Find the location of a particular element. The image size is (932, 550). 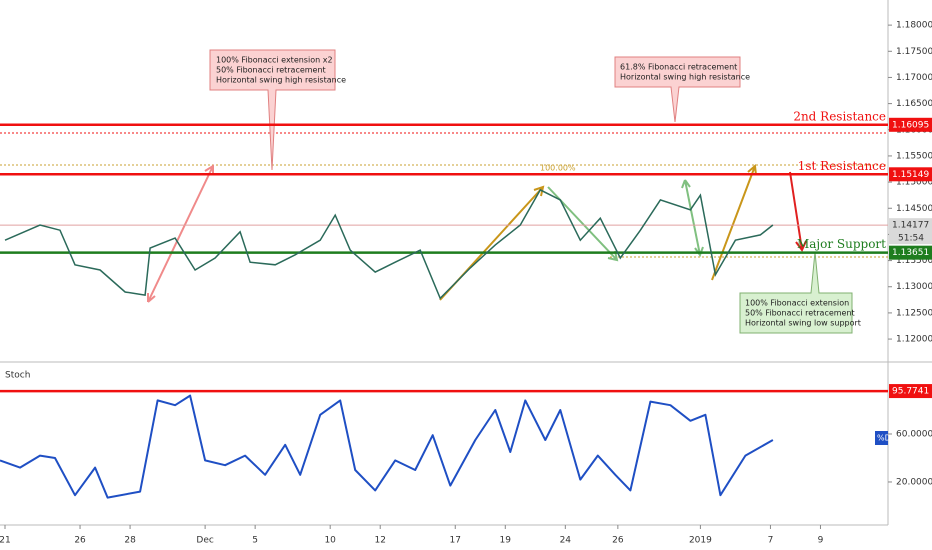

y-tick-label: 1.14500 is located at coordinates (914, 209).